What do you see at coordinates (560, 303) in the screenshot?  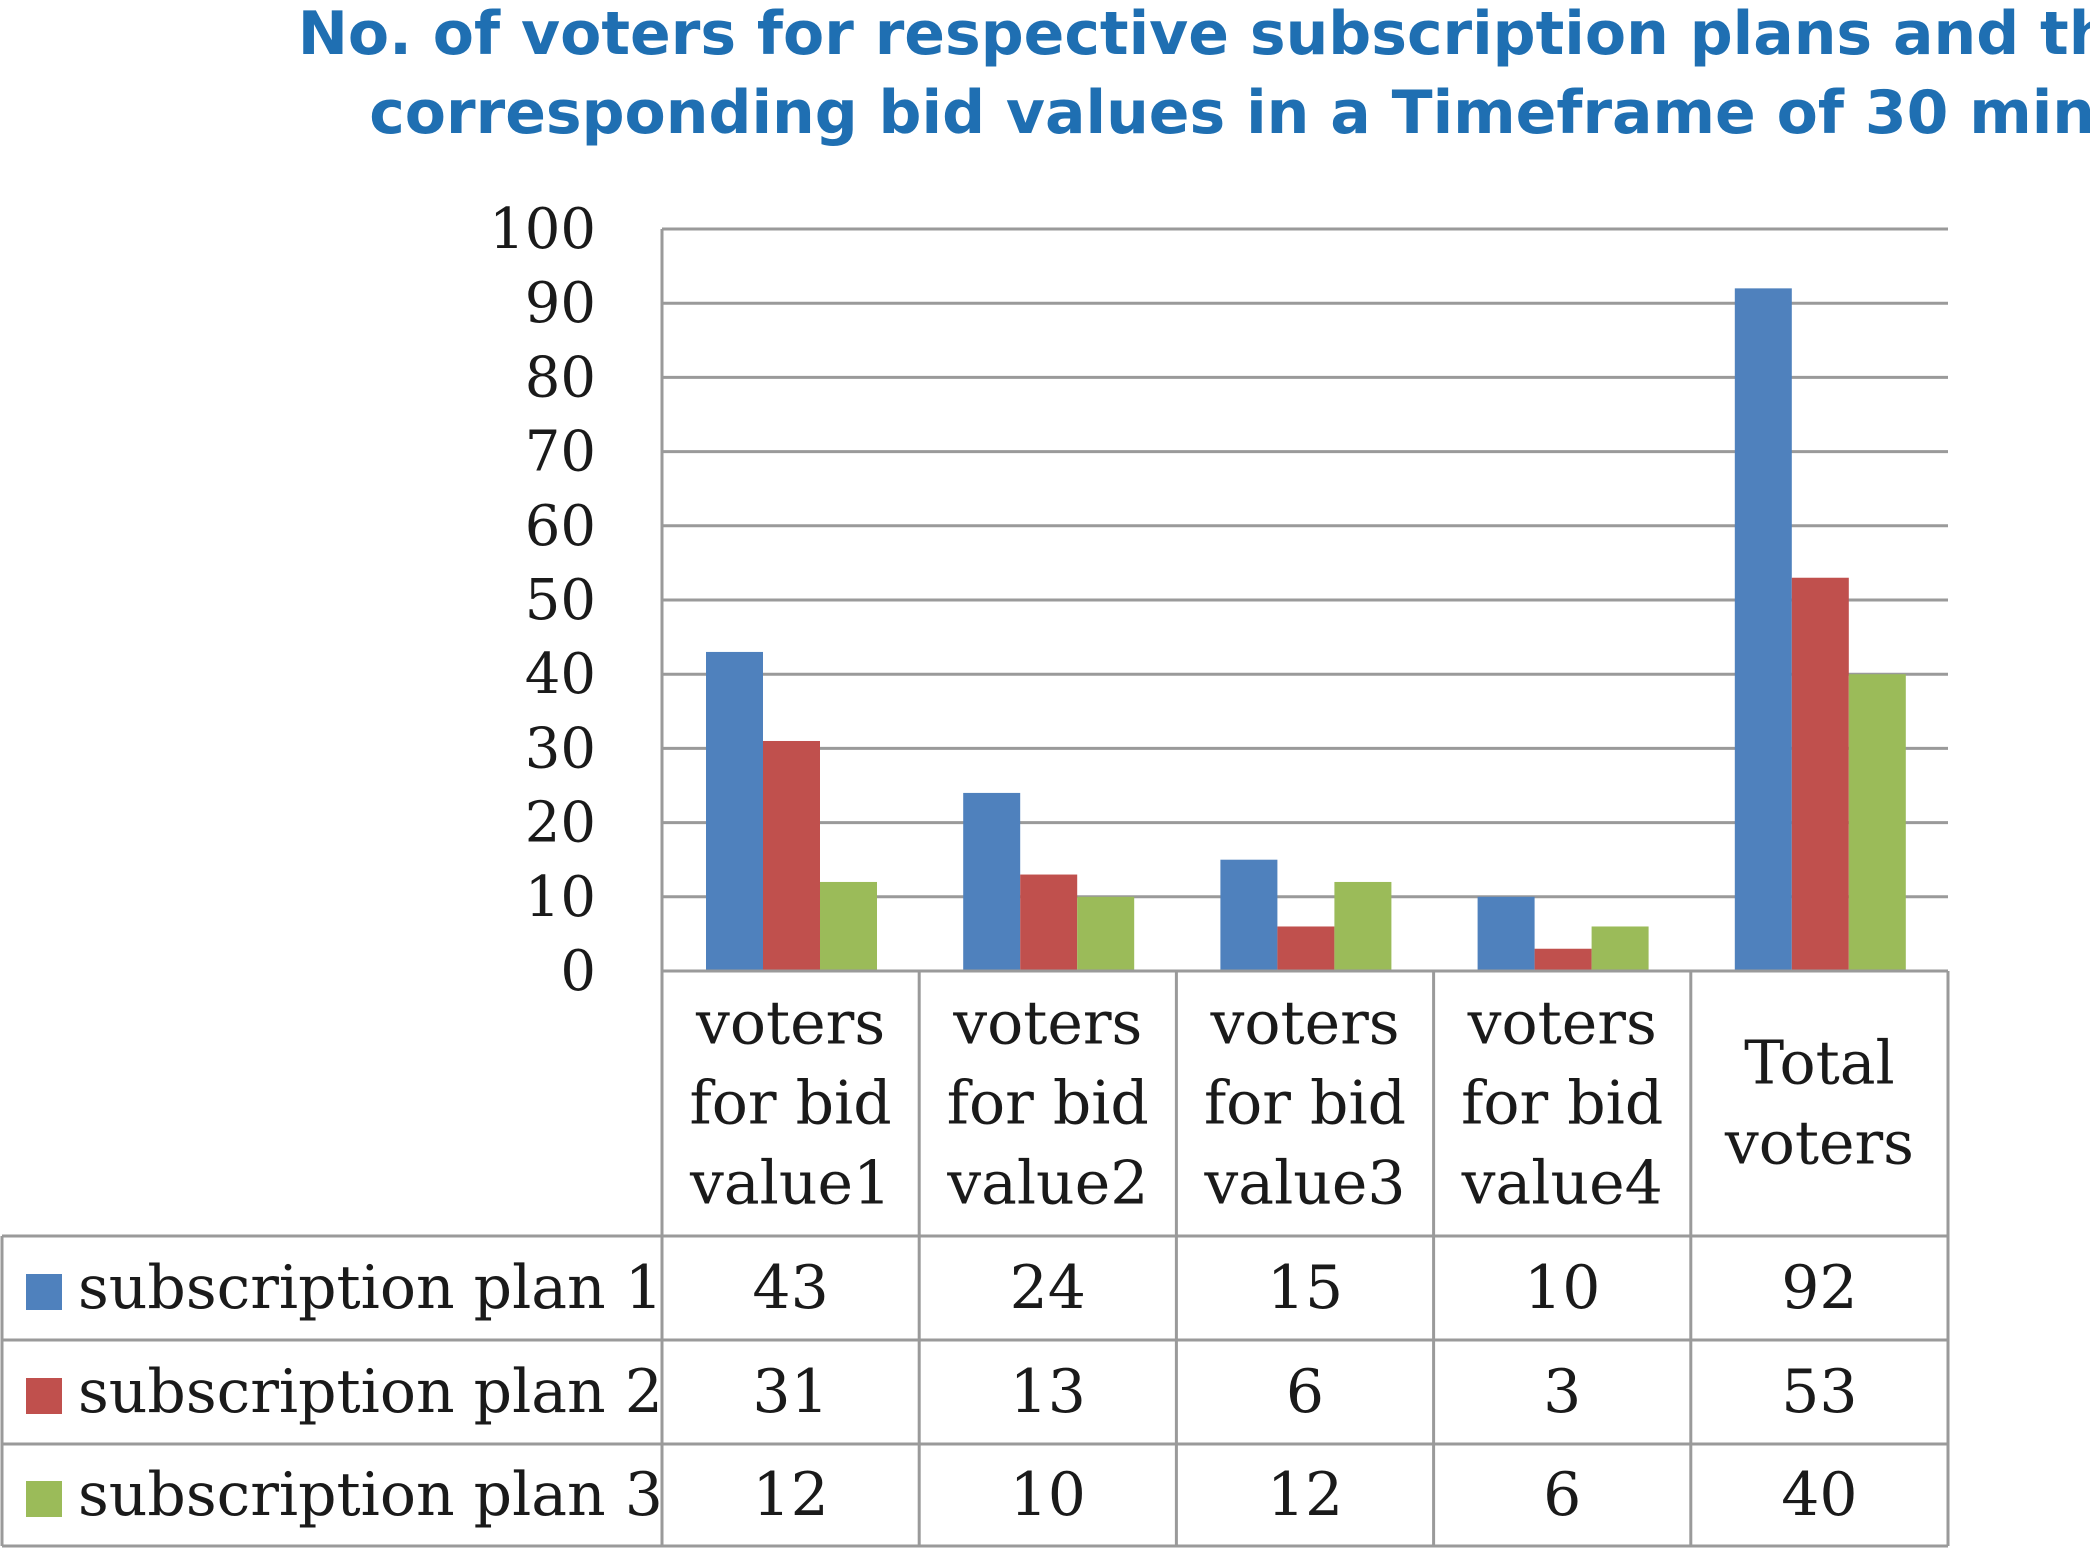 I see `y-tick-label: 90` at bounding box center [560, 303].